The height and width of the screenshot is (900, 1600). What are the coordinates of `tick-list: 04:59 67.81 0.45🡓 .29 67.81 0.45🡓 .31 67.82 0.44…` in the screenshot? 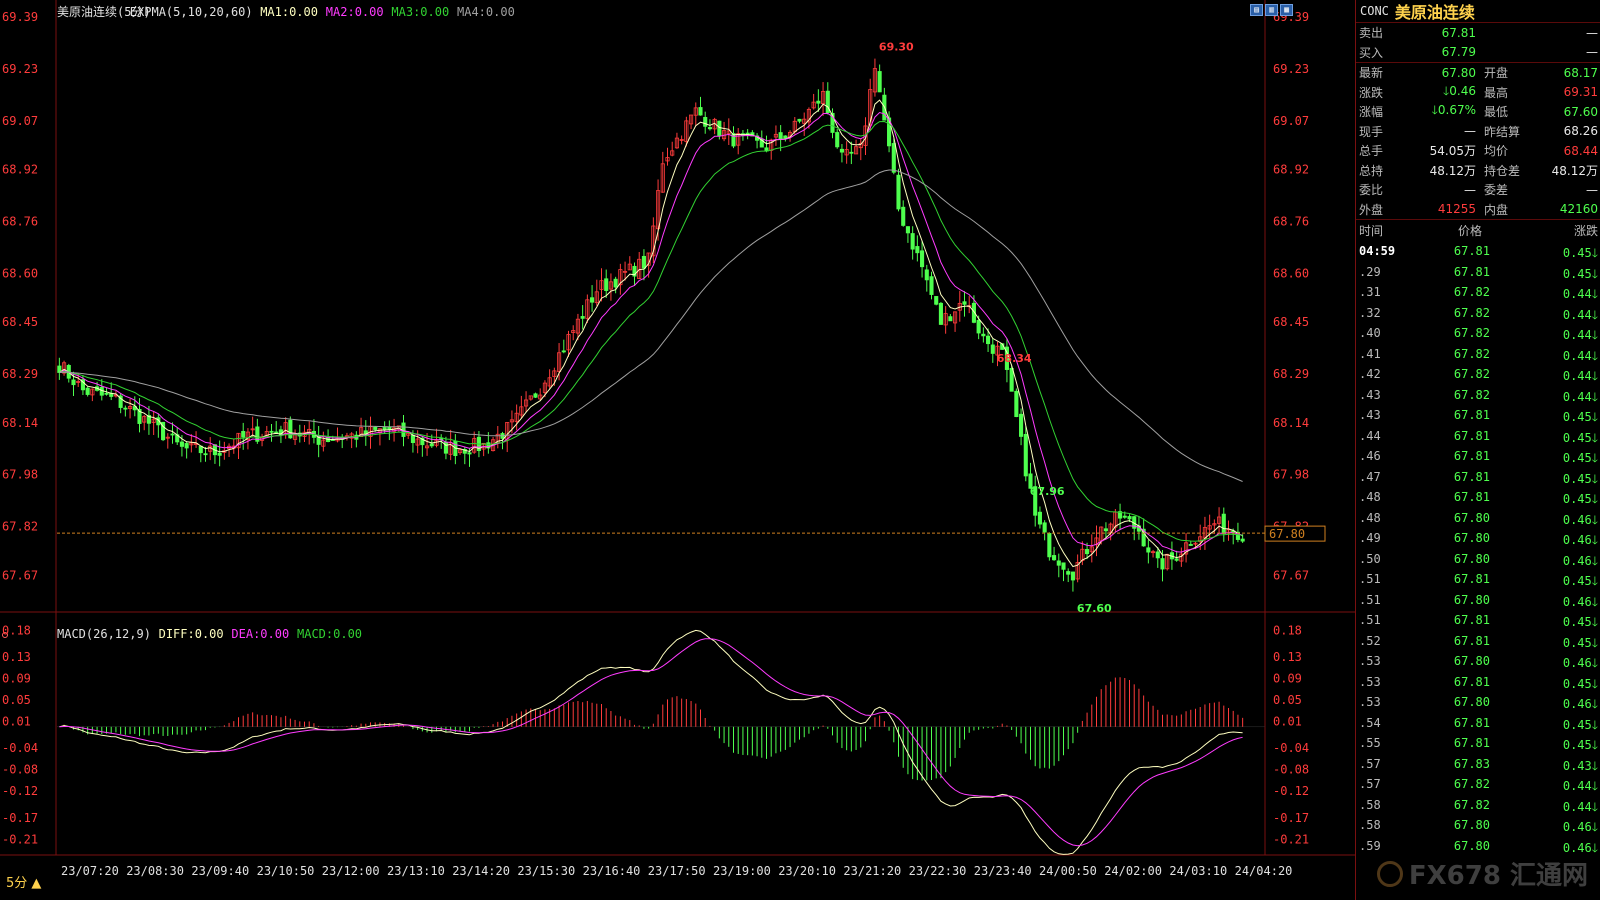 It's located at (1478, 547).